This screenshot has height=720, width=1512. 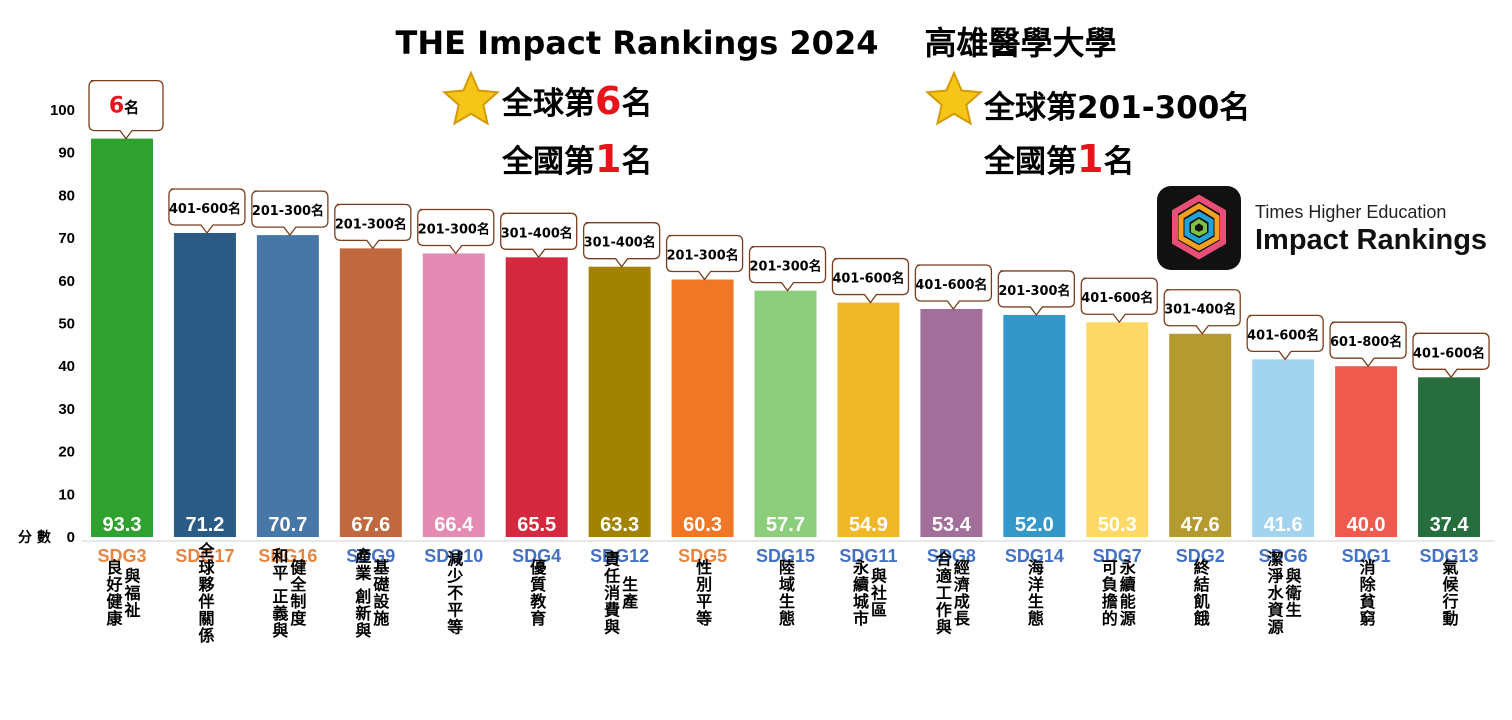 I want to click on category-label: SDG10, so click(x=453, y=556).